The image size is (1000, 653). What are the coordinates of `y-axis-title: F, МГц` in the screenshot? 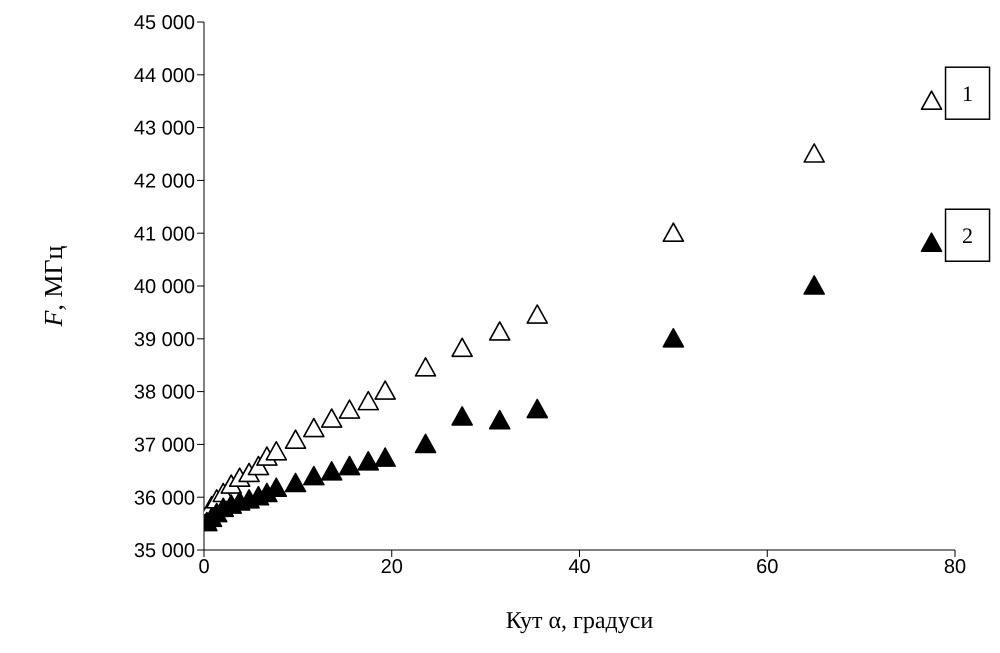 It's located at (53, 286).